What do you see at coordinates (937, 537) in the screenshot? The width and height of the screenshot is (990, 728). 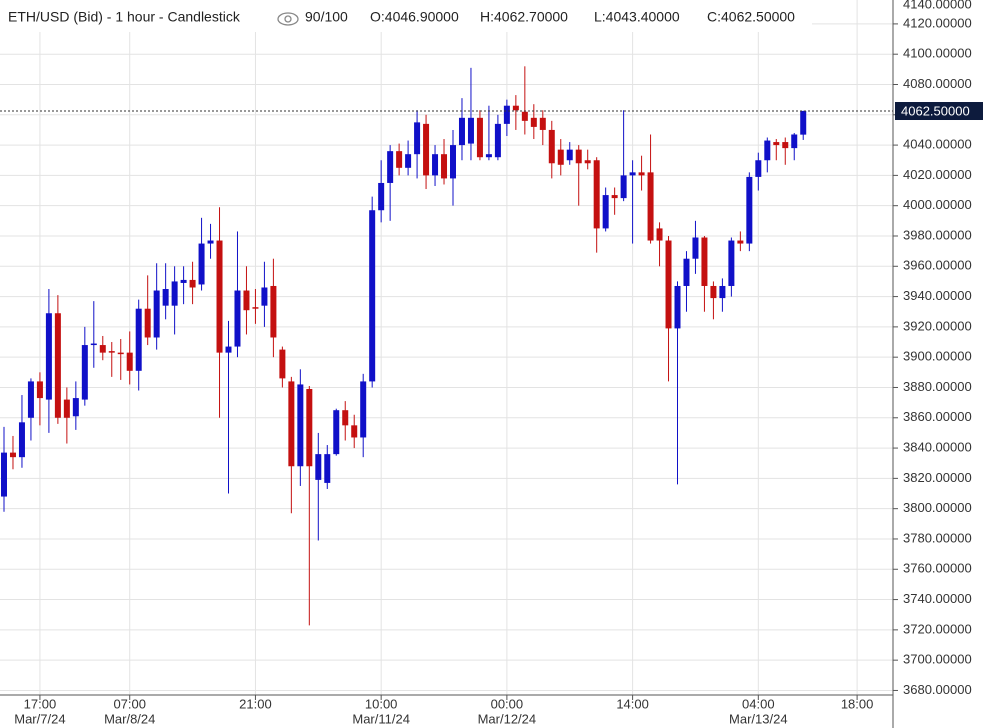 I see `y-tick-label: 3780.00000` at bounding box center [937, 537].